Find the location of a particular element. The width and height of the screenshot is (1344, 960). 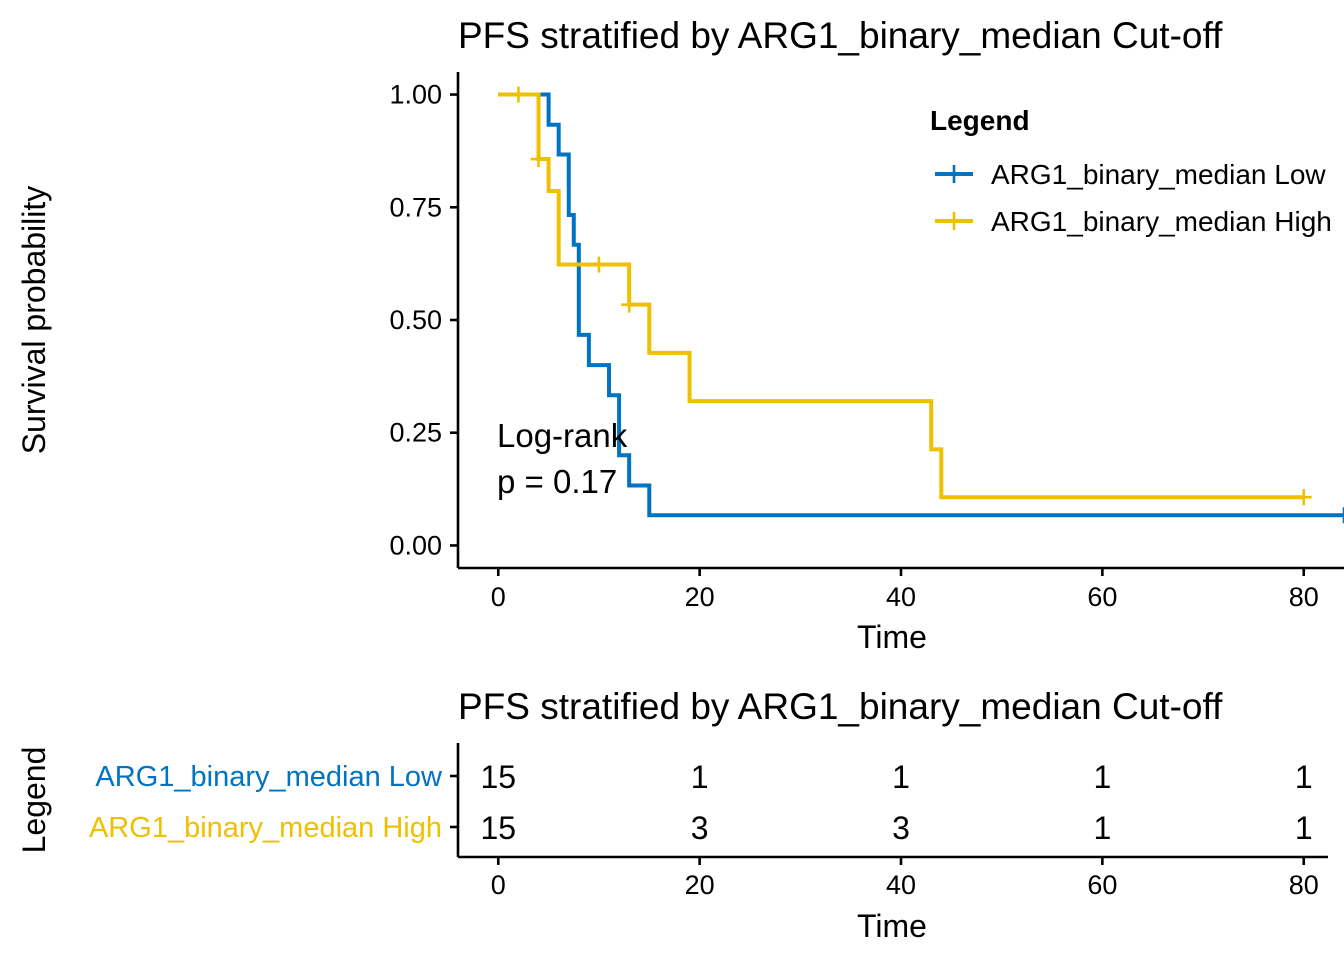

risk-table-y-label: Legend is located at coordinates (34, 800).